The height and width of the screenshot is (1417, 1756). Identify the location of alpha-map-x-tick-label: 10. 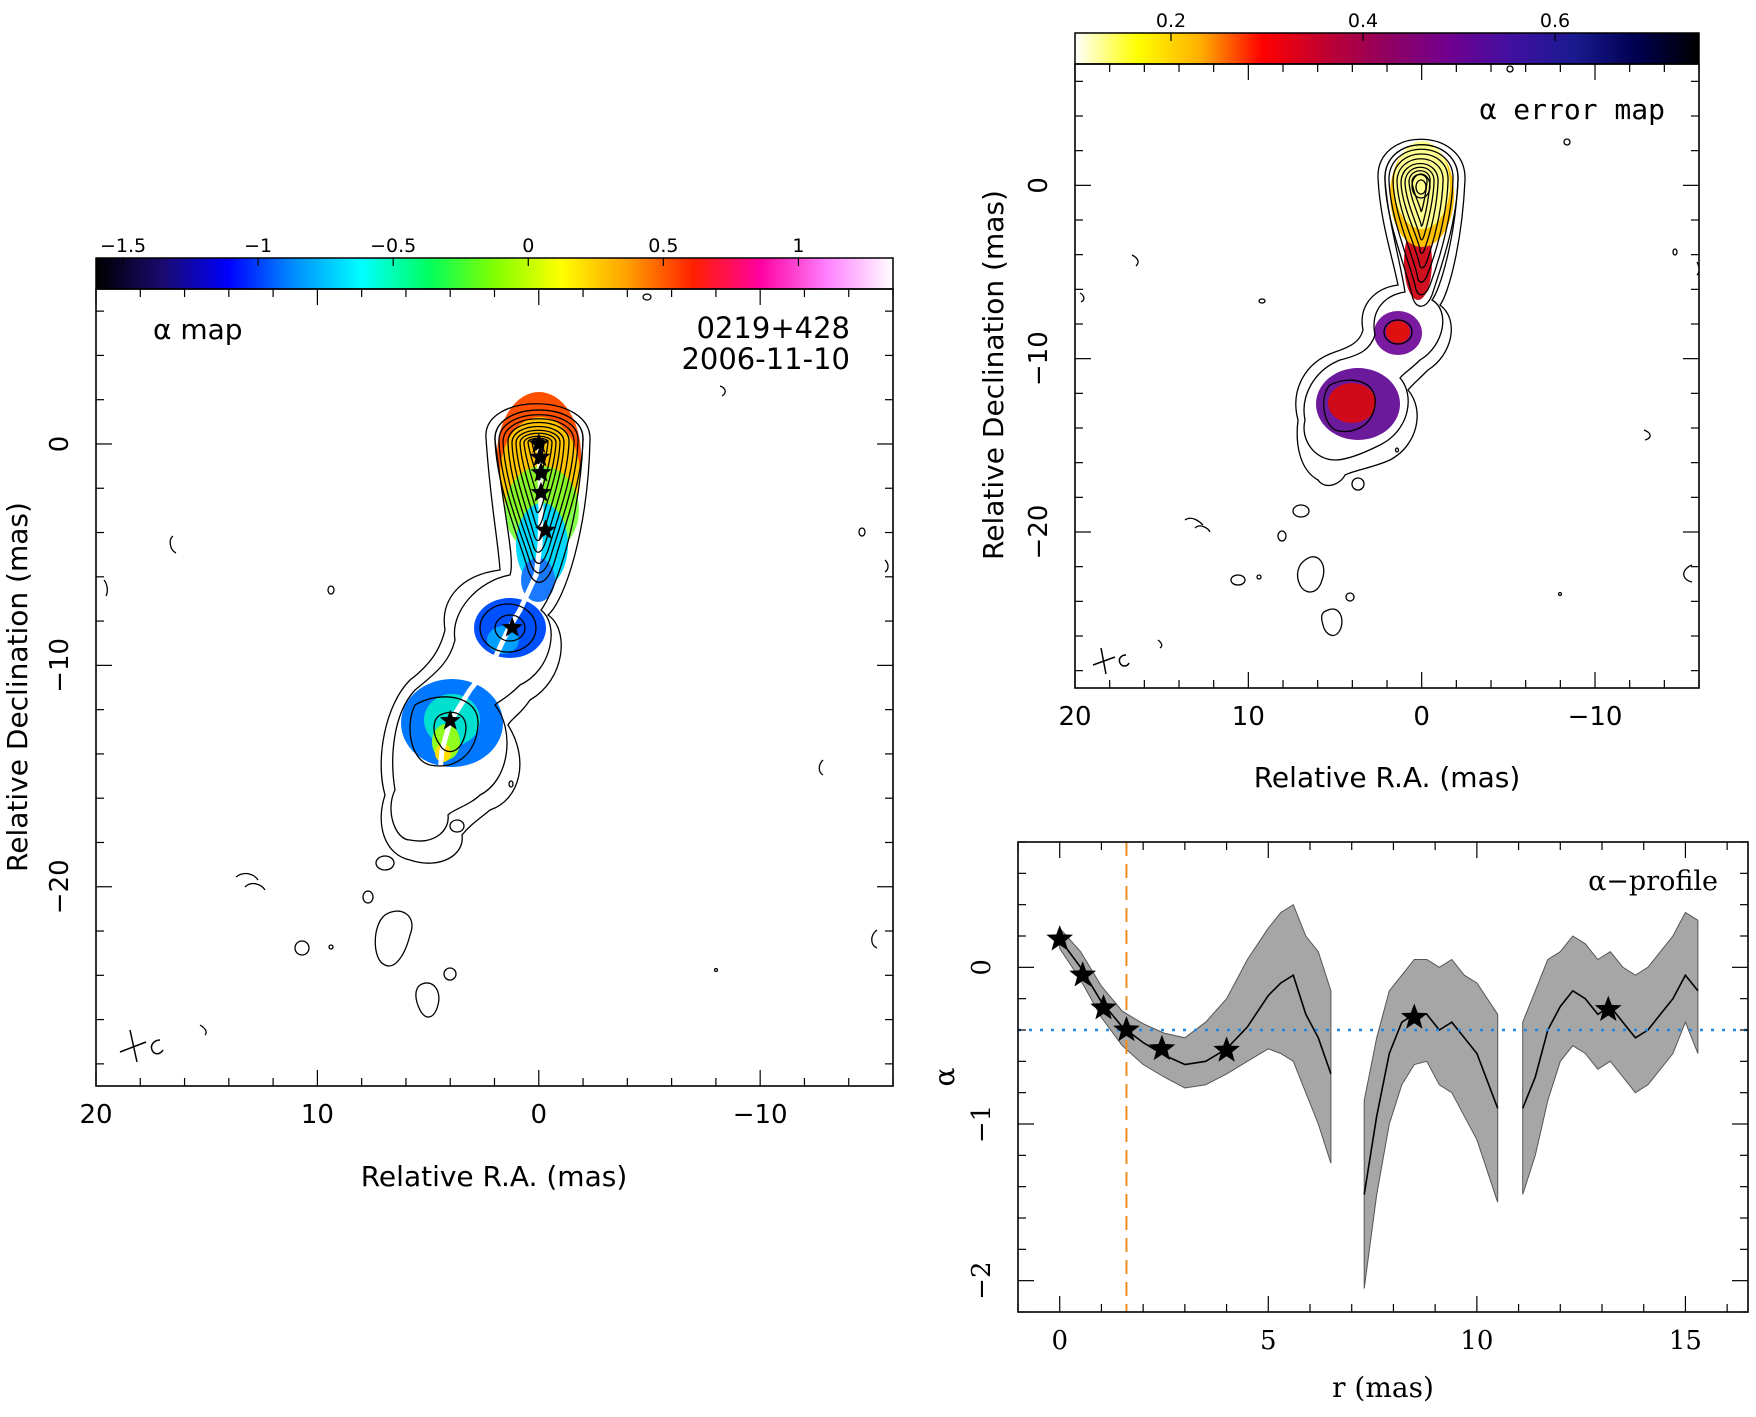
(317, 1115).